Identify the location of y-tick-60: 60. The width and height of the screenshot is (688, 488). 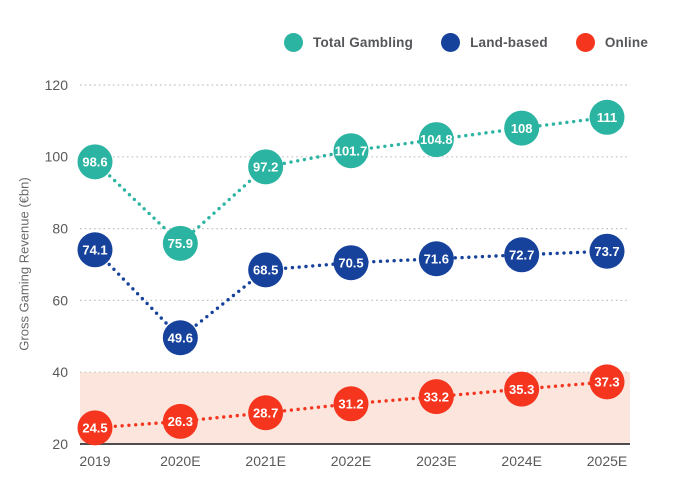
(60, 300).